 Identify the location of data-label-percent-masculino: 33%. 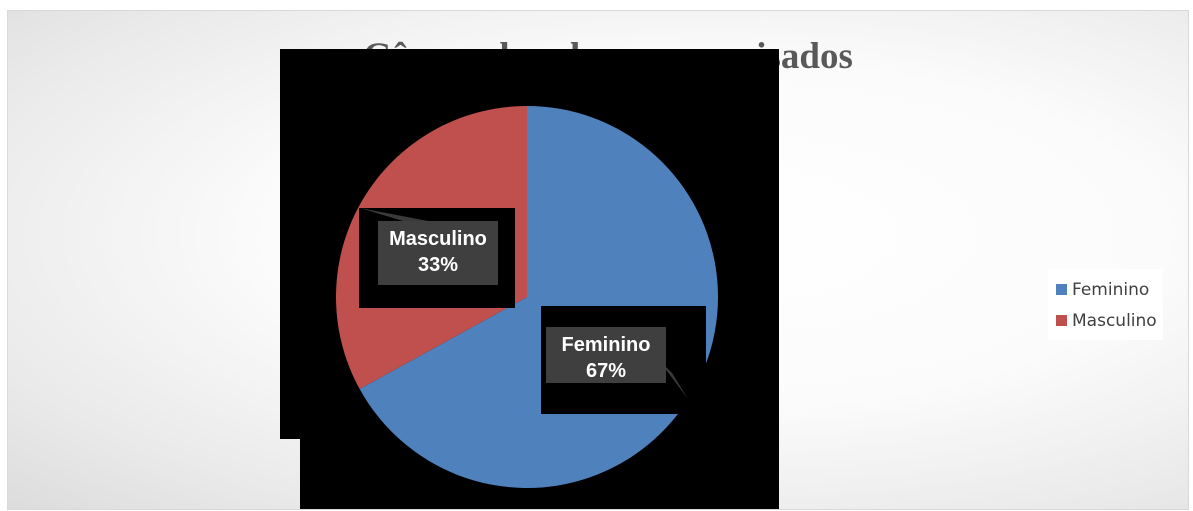
(438, 265).